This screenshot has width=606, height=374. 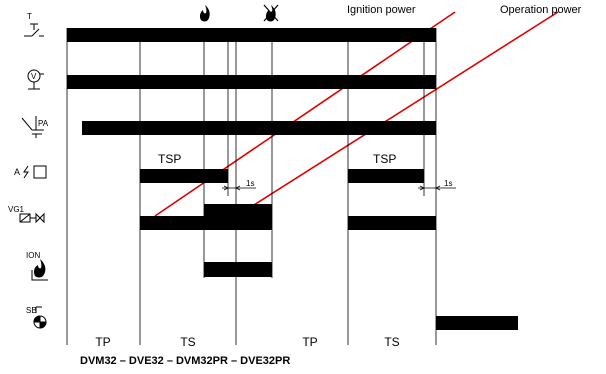 I want to click on phase-label-2: TS, so click(x=187, y=342).